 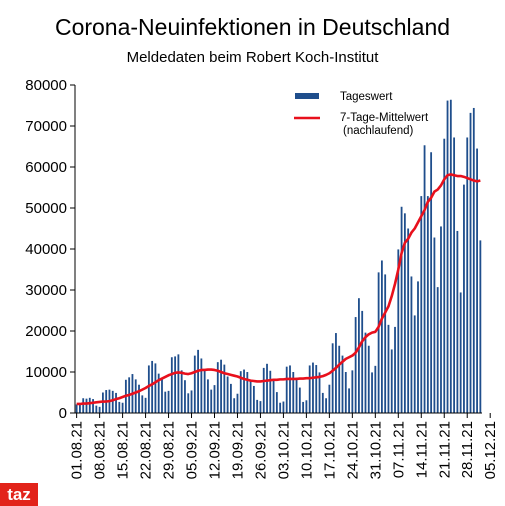 What do you see at coordinates (306, 450) in the screenshot?
I see `x-tick-label: 10.10.21` at bounding box center [306, 450].